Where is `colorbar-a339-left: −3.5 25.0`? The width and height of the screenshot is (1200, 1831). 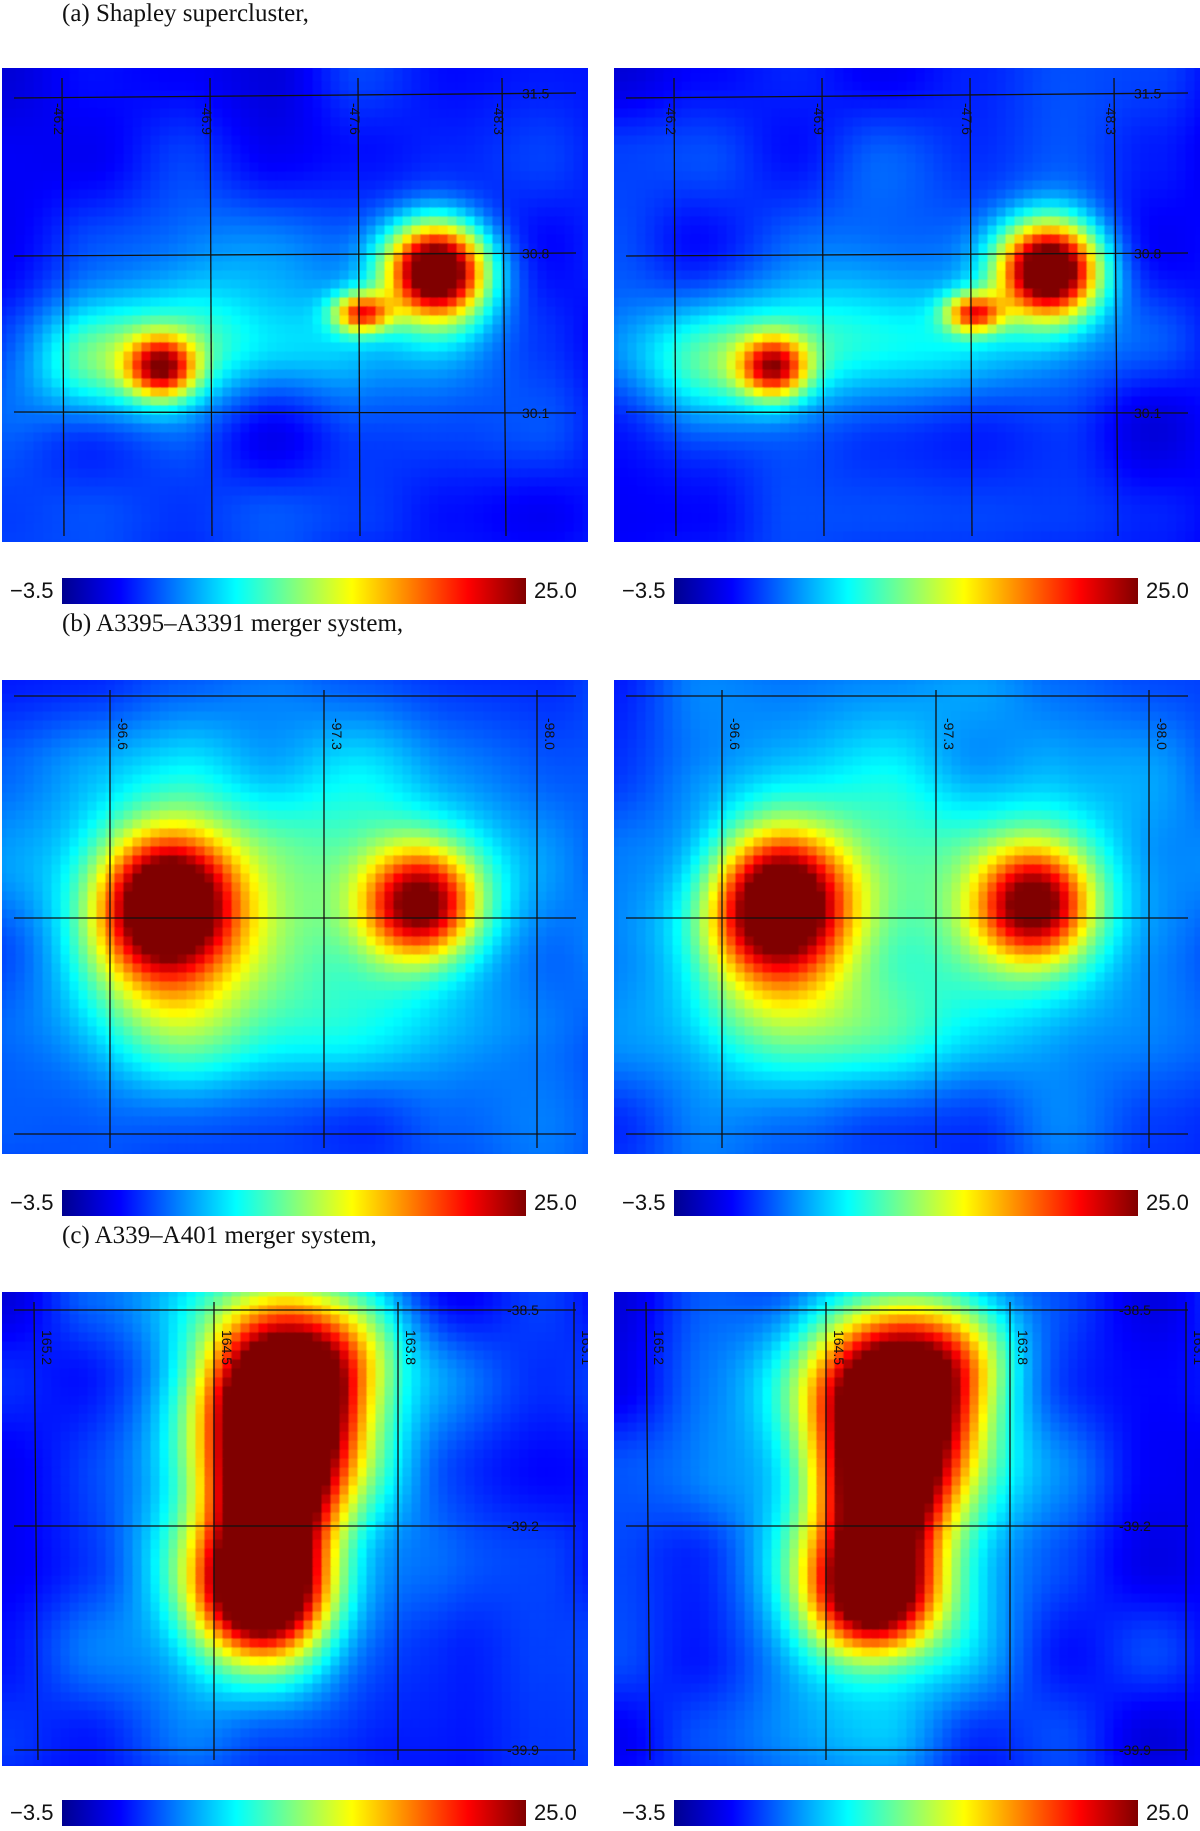
colorbar-a339-left: −3.5 25.0 is located at coordinates (295, 1813).